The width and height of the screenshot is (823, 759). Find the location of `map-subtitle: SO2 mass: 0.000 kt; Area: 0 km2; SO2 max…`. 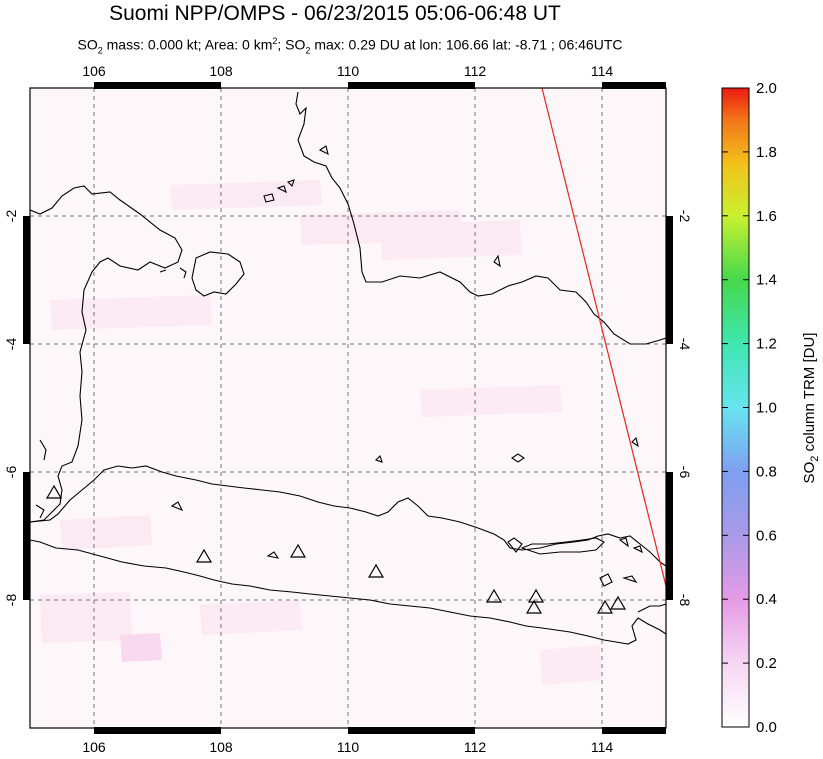

map-subtitle: SO2 mass: 0.000 kt; Area: 0 km2; SO2 max… is located at coordinates (350, 46).